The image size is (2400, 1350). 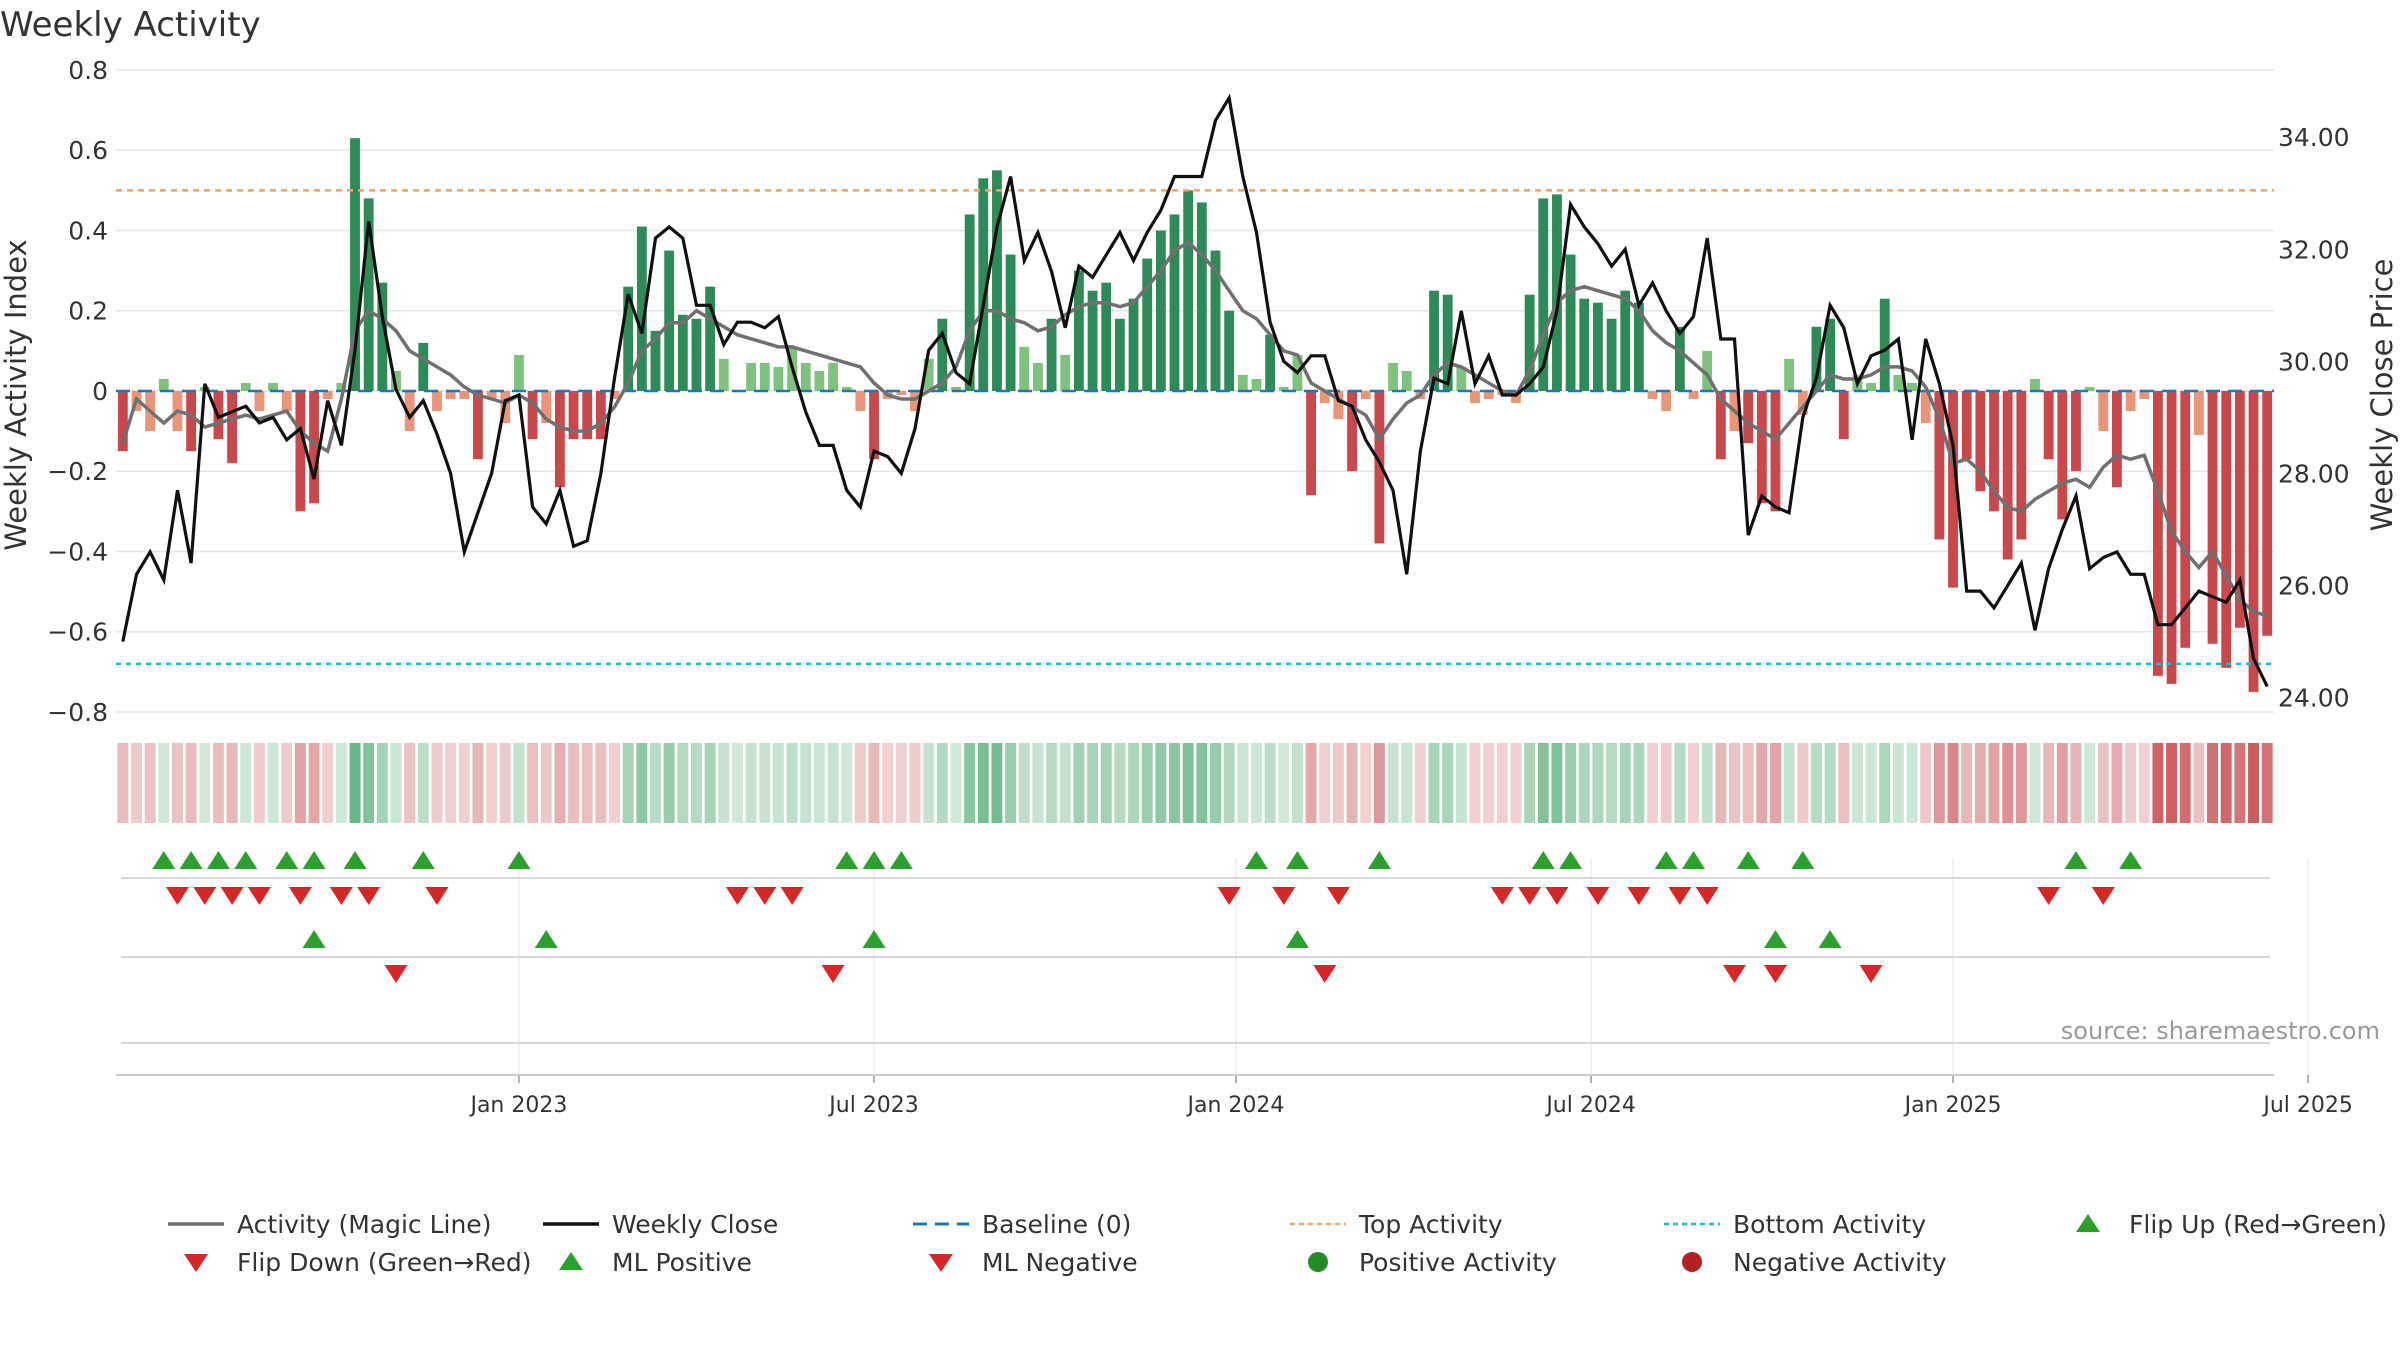 I want to click on legend-item: Flip Up (Red→Green), so click(x=2231, y=1224).